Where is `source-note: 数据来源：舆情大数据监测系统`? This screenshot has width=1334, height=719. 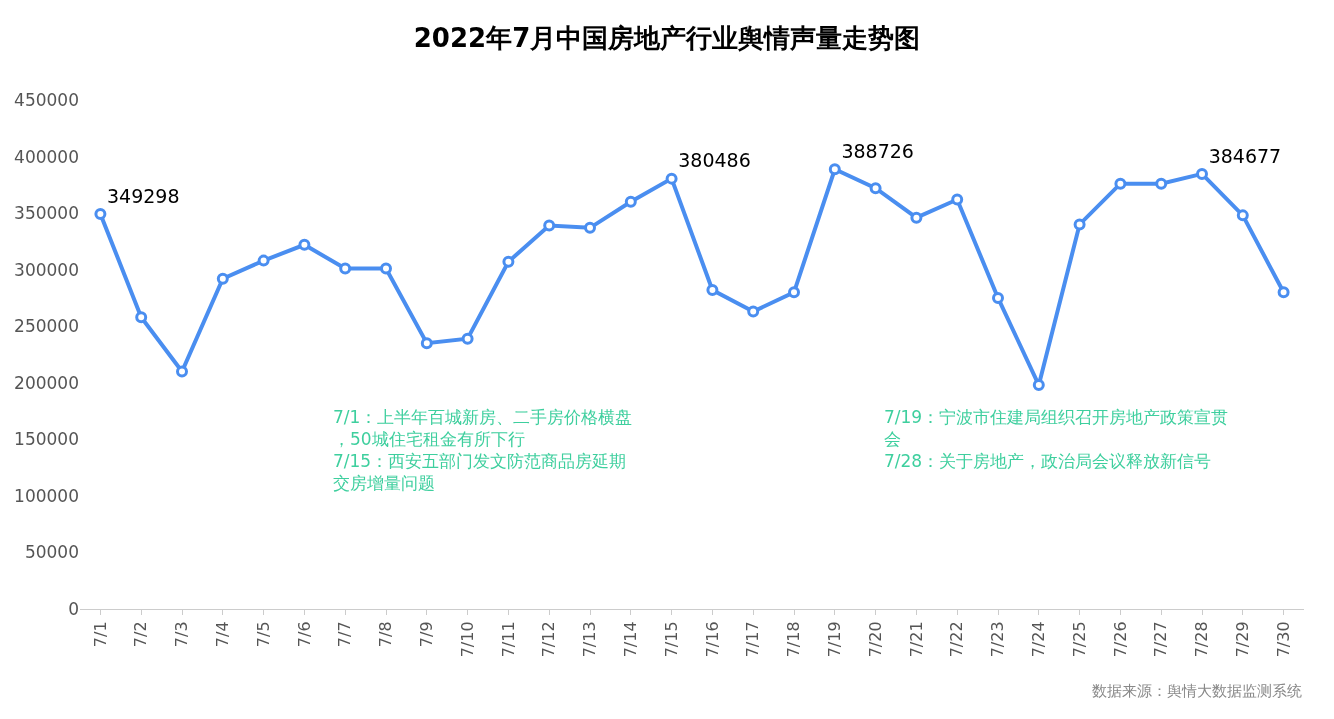 source-note: 数据来源：舆情大数据监测系统 is located at coordinates (1197, 691).